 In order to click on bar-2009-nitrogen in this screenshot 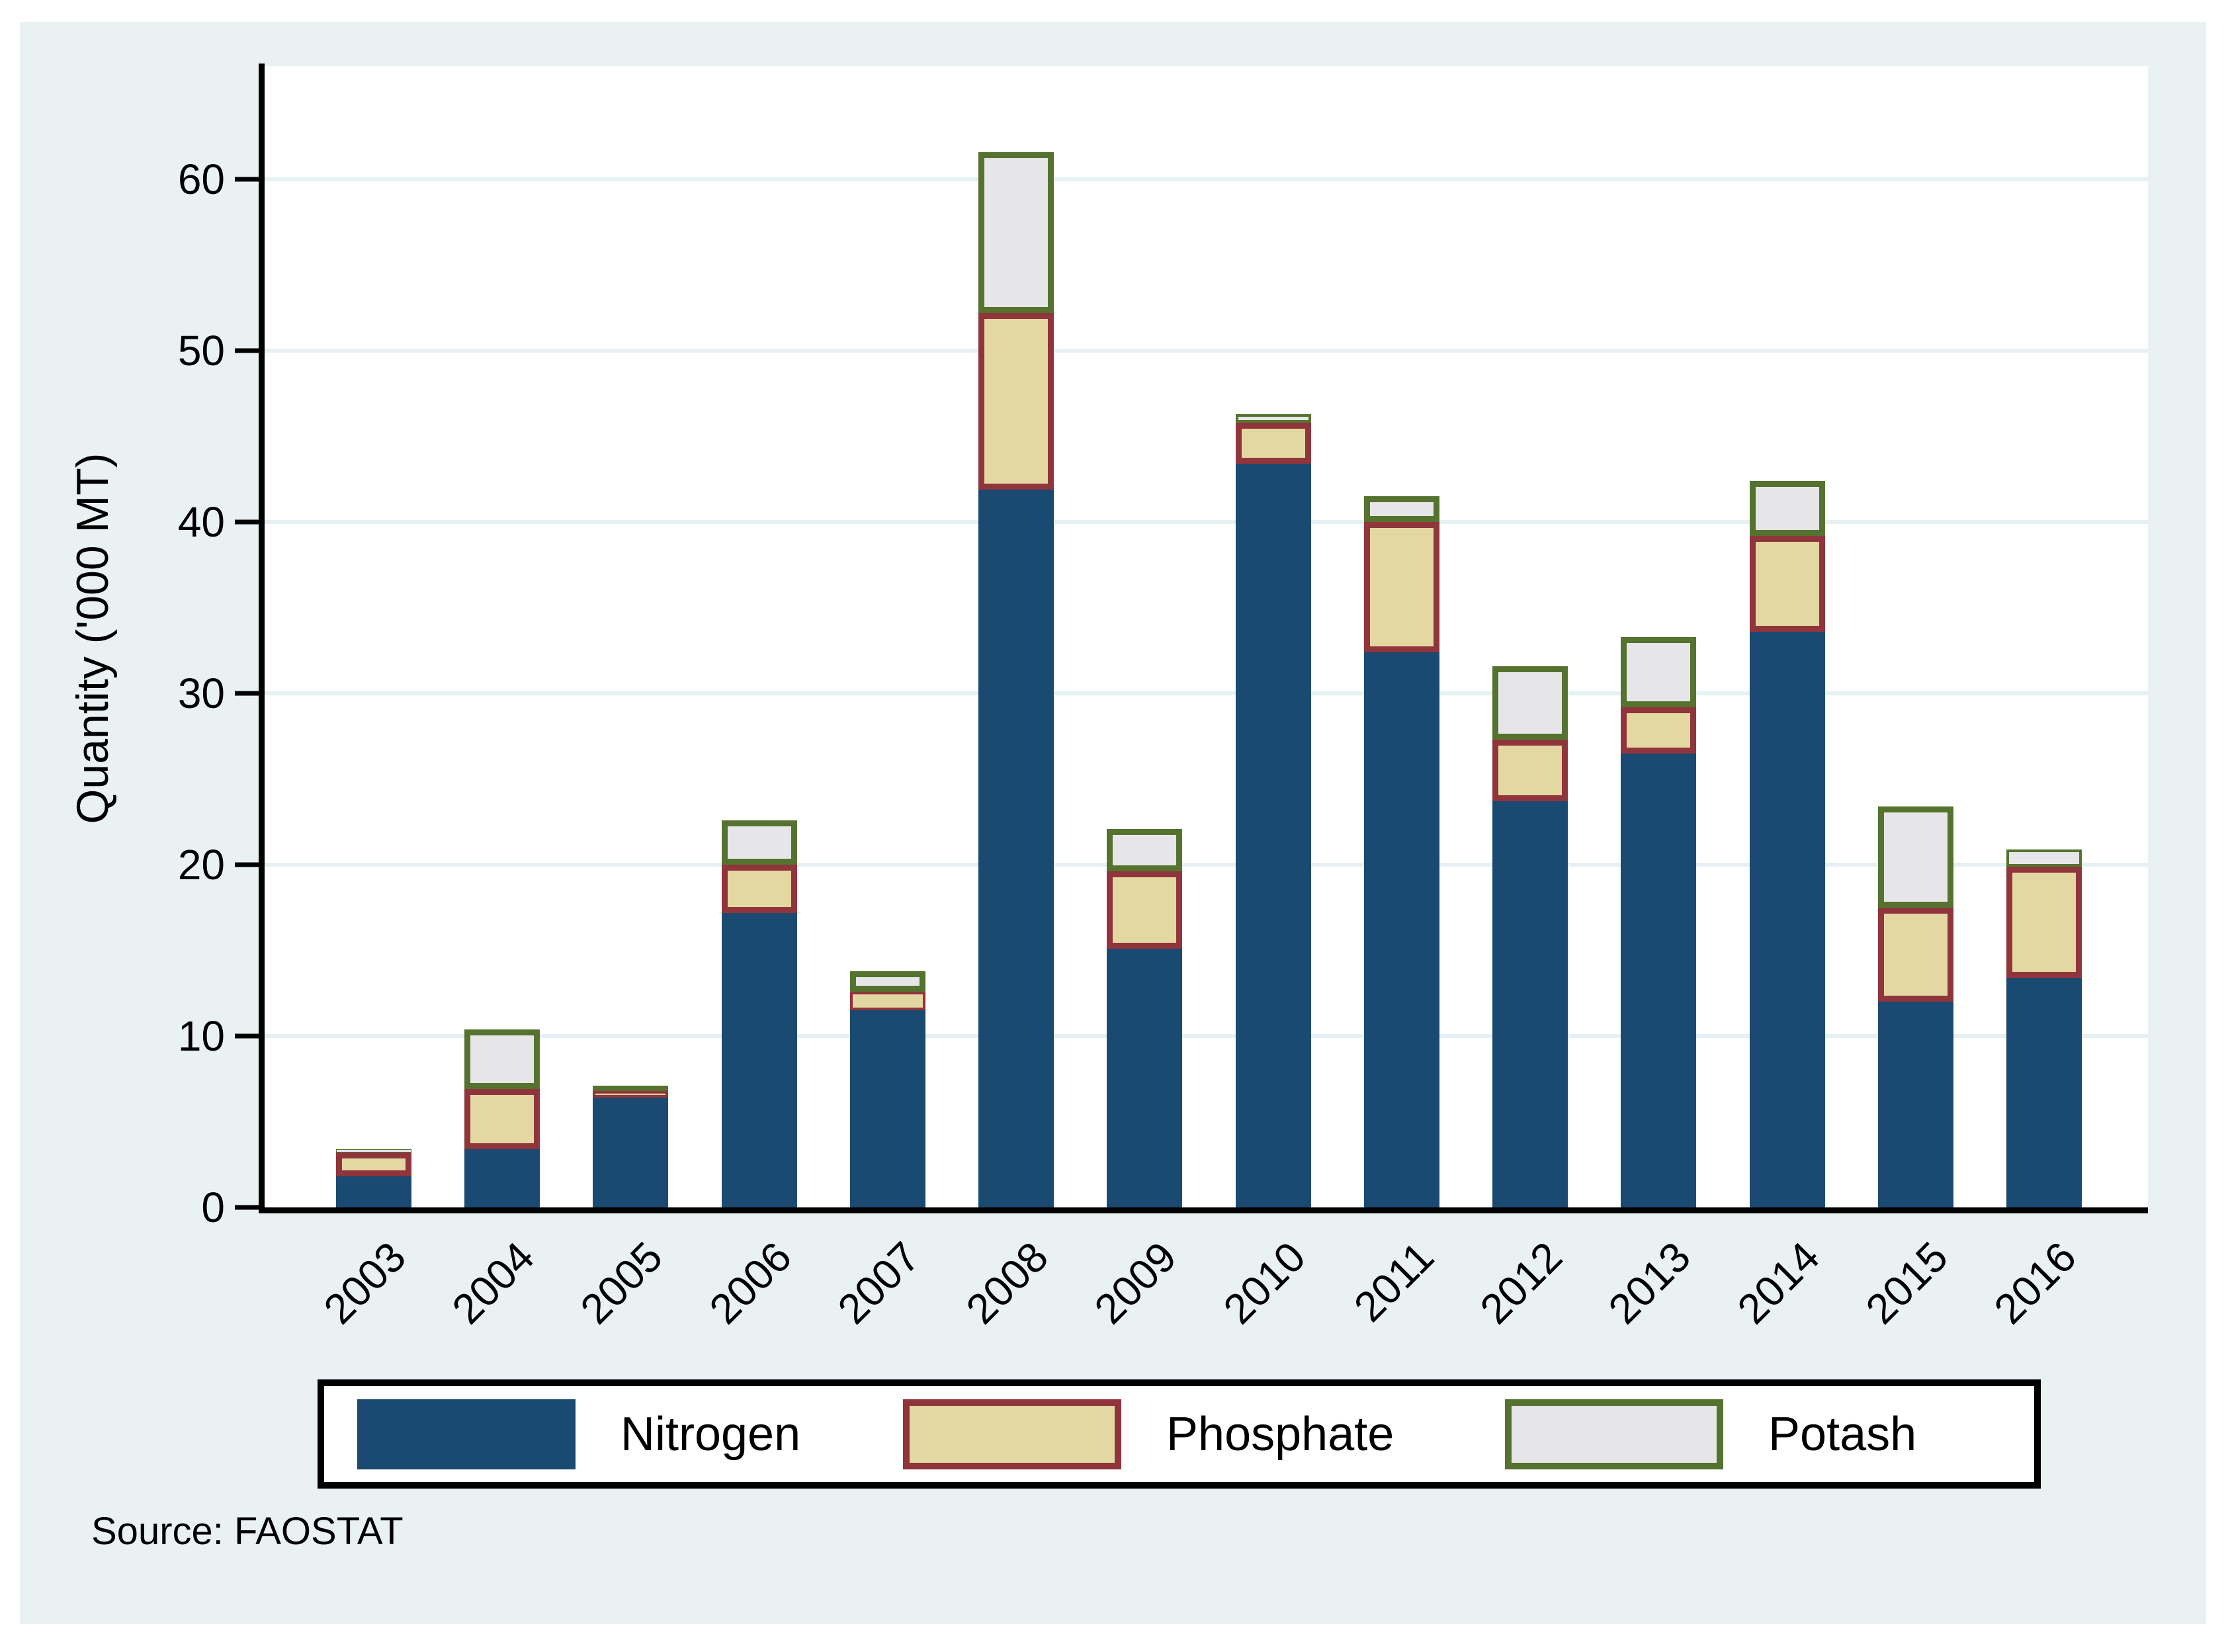, I will do `click(1145, 1077)`.